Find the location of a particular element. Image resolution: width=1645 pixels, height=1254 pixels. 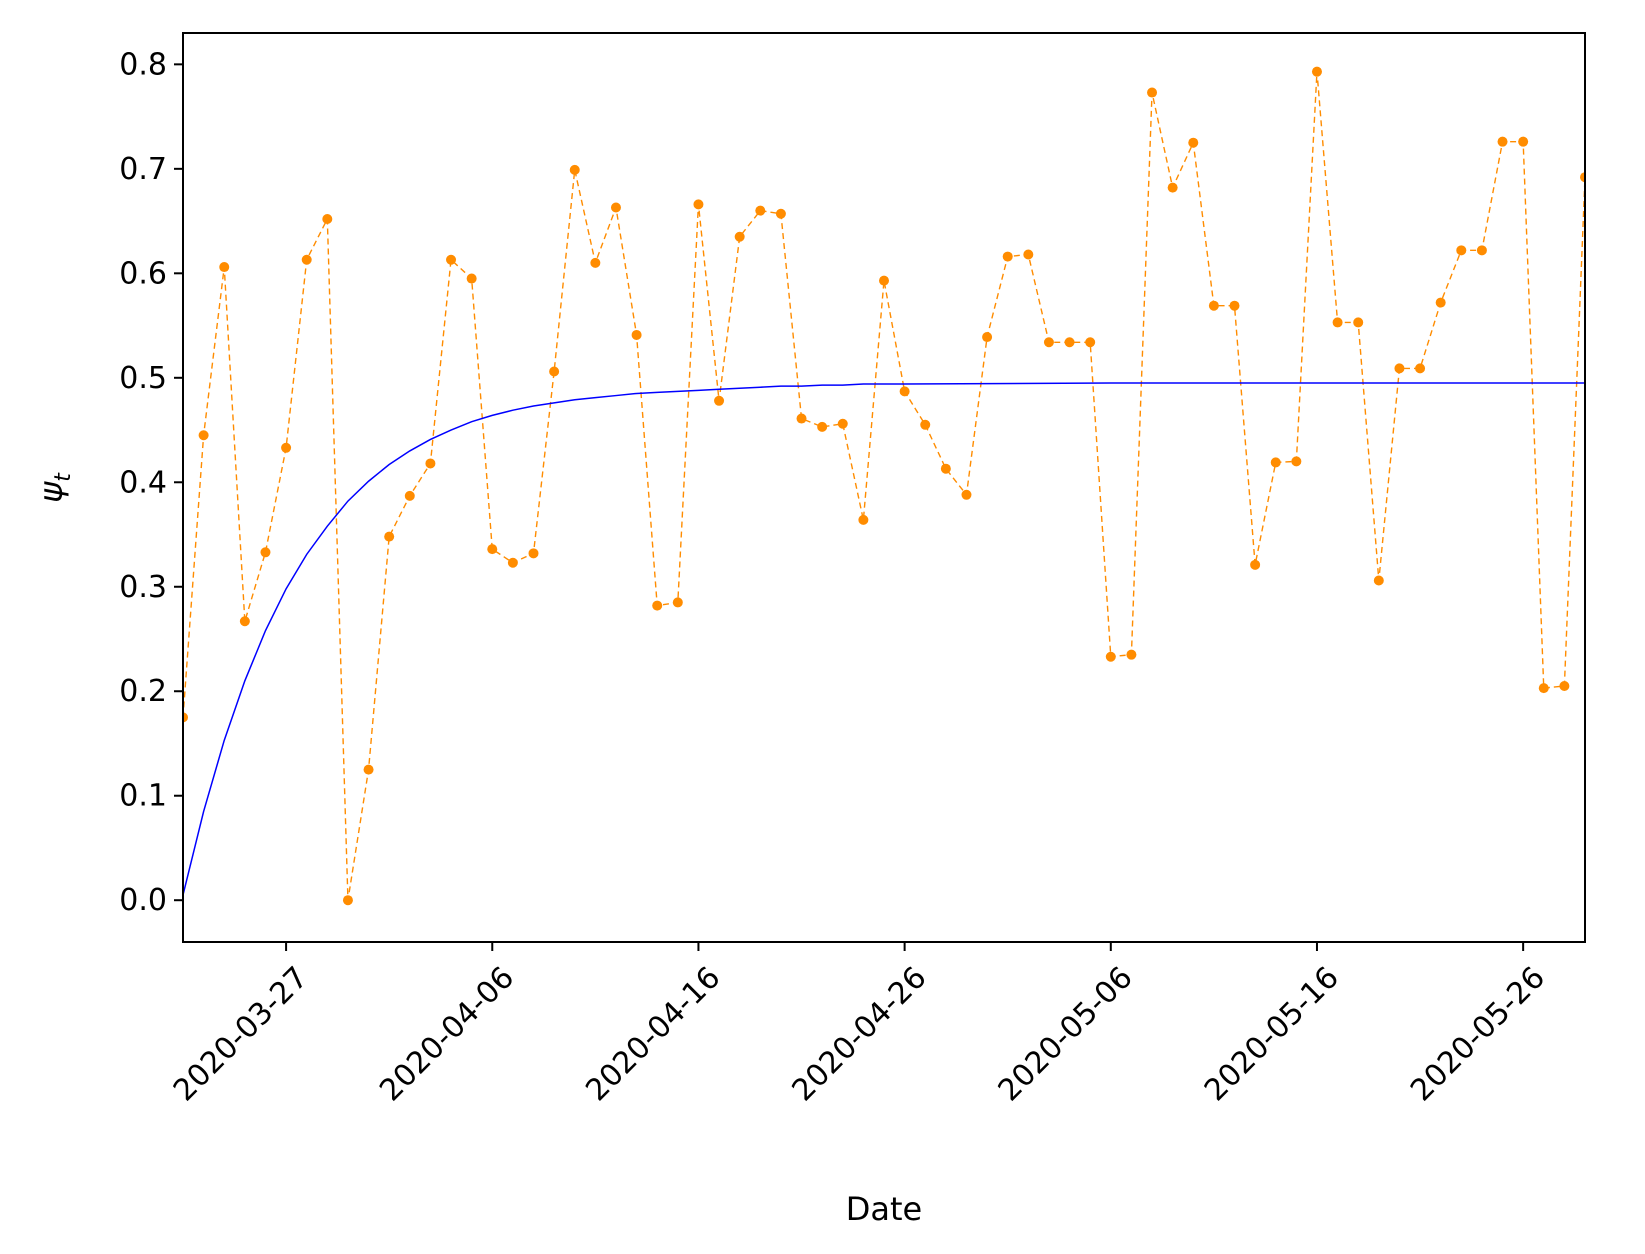

y-axis-ticks: 0.0 0.1 0.2 0.3 0.4 0.5 0.6 0.7 0.8 is located at coordinates (151, 482).